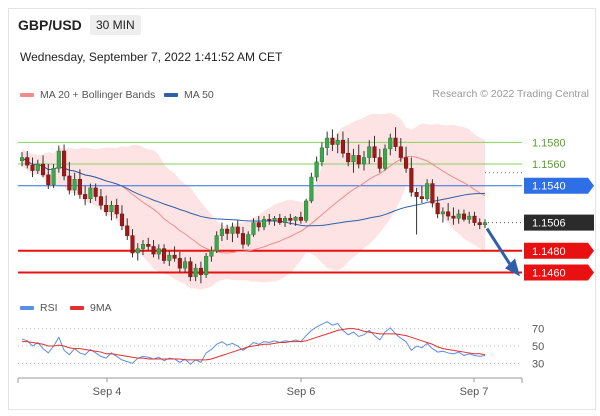  Describe the element at coordinates (549, 143) in the screenshot. I see `level-label-0: 1.1580` at that location.